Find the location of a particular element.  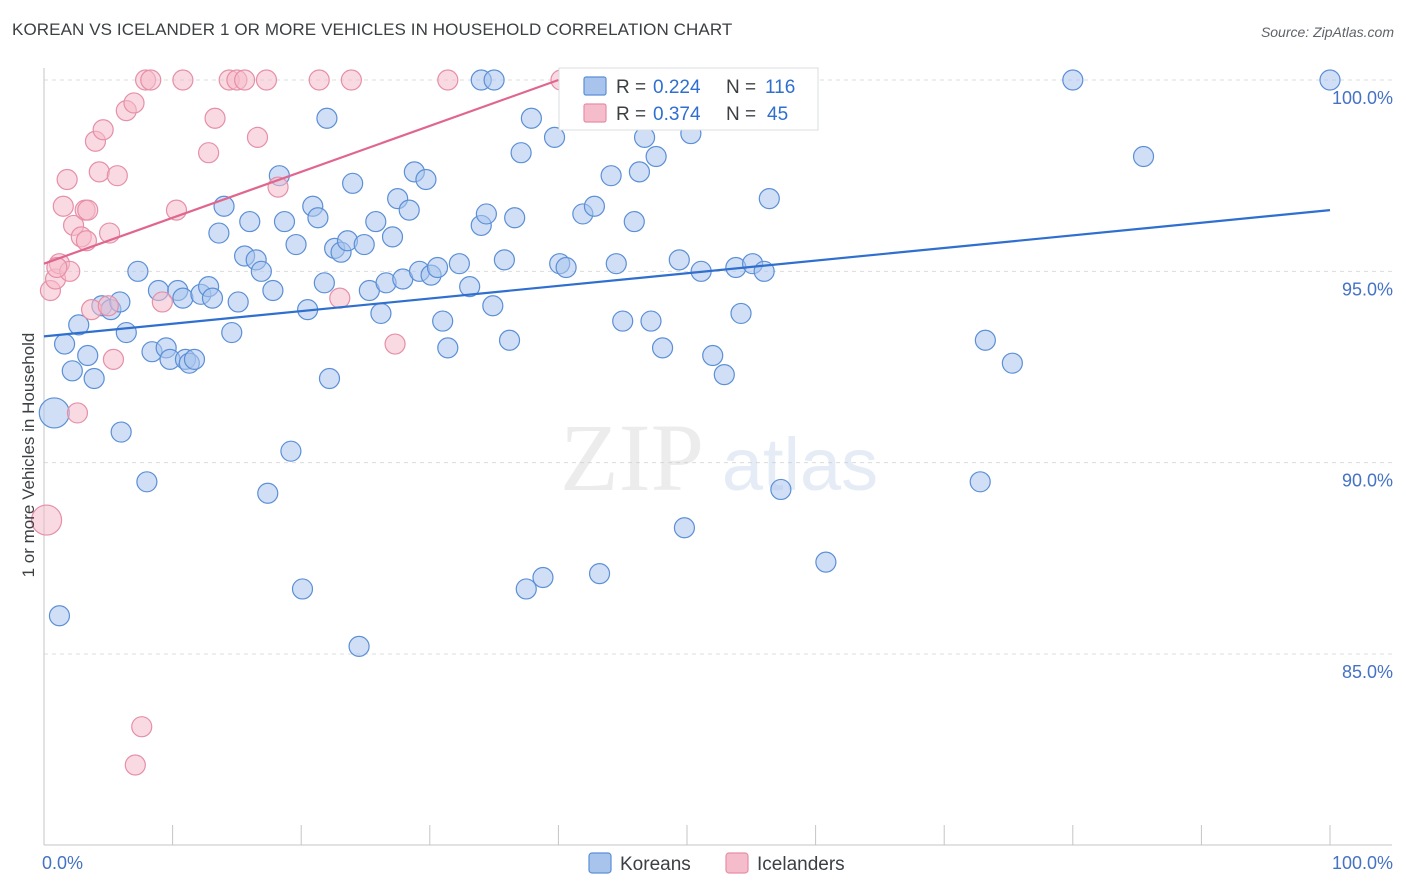

y-tick-label: 90.0% is located at coordinates (1367, 481).